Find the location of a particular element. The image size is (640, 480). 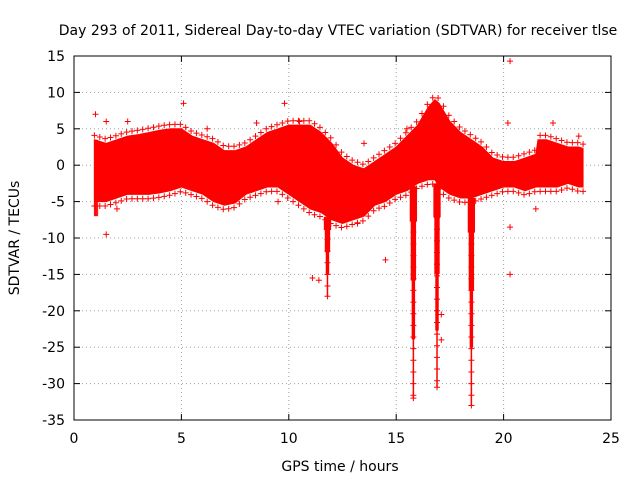

x-tick-label: 15 is located at coordinates (396, 439).